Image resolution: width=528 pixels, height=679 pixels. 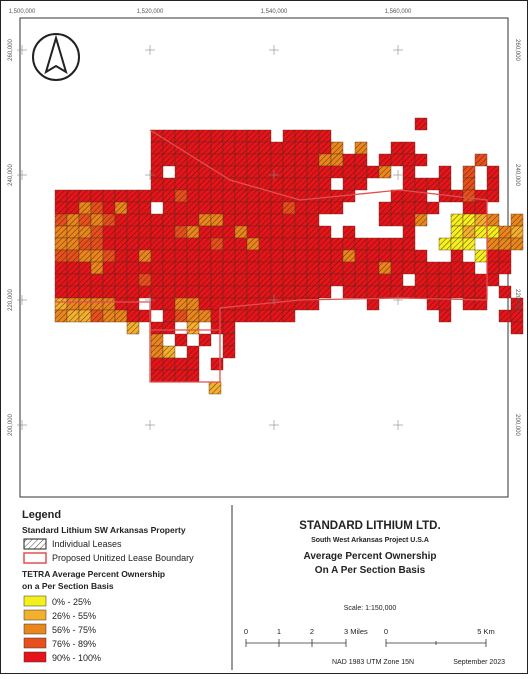 I want to click on company: STANDARD LITHIUM LTD., so click(x=369, y=526).